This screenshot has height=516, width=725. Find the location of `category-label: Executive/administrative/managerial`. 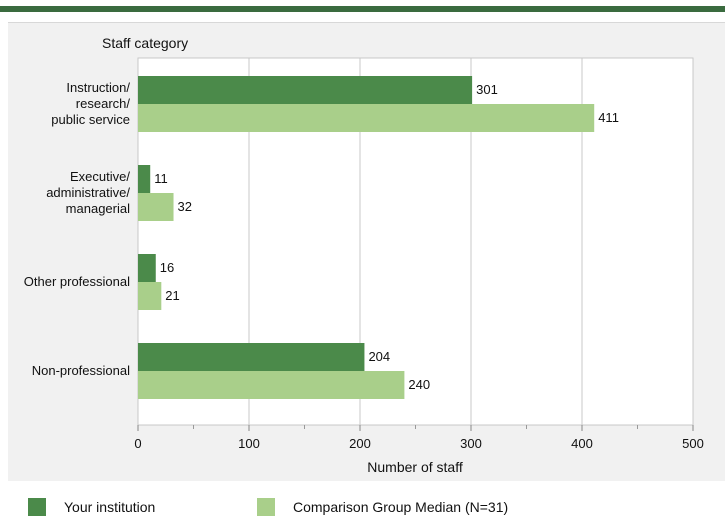

category-label: Executive/administrative/managerial is located at coordinates (88, 192).